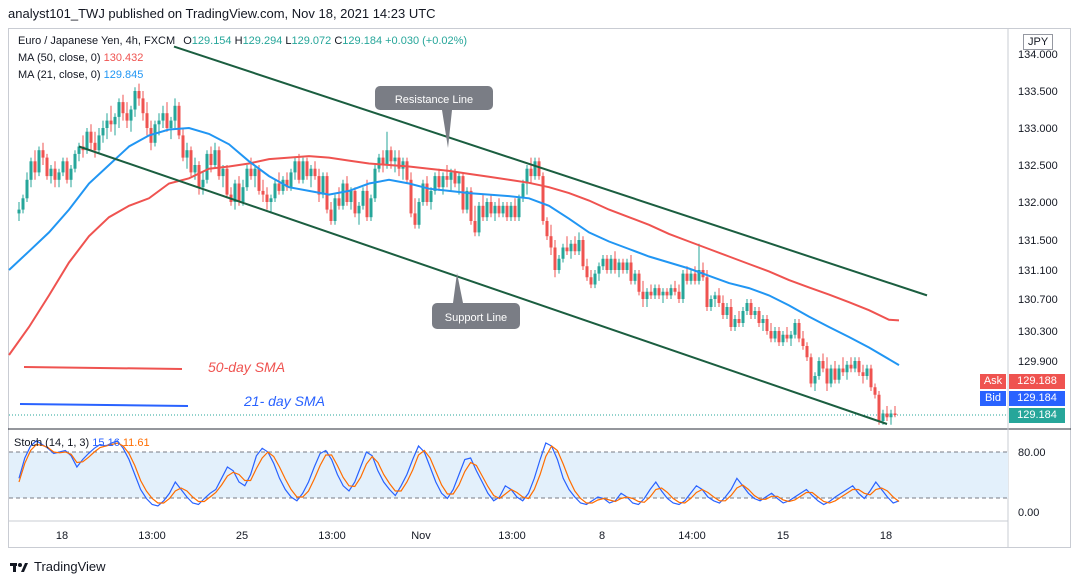  I want to click on stoch-level-label: 0.00, so click(1028, 513).